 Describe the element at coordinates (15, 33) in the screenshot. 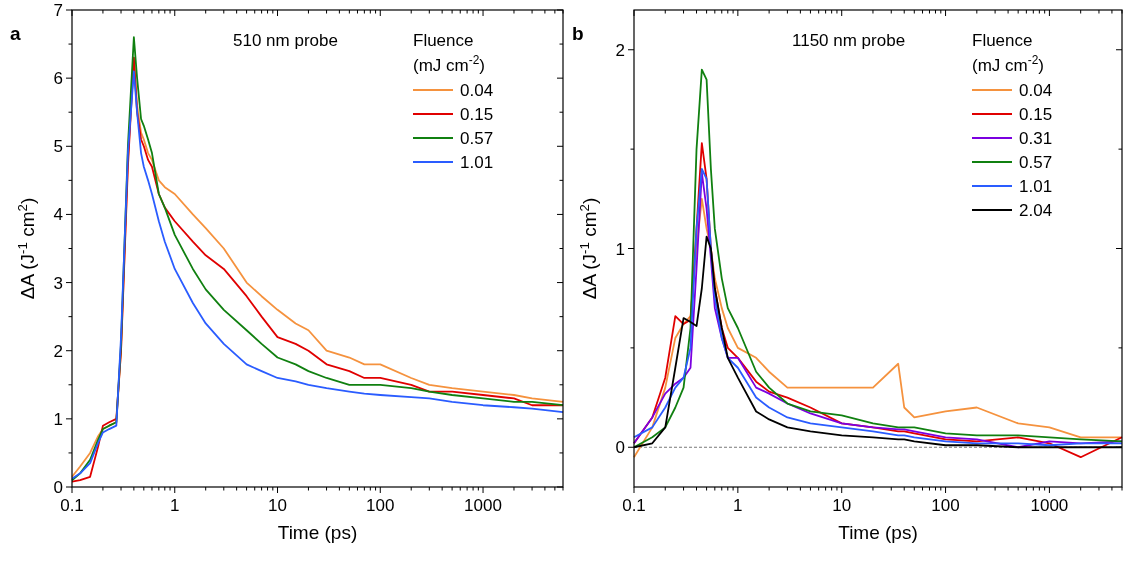

I see `text: a` at that location.